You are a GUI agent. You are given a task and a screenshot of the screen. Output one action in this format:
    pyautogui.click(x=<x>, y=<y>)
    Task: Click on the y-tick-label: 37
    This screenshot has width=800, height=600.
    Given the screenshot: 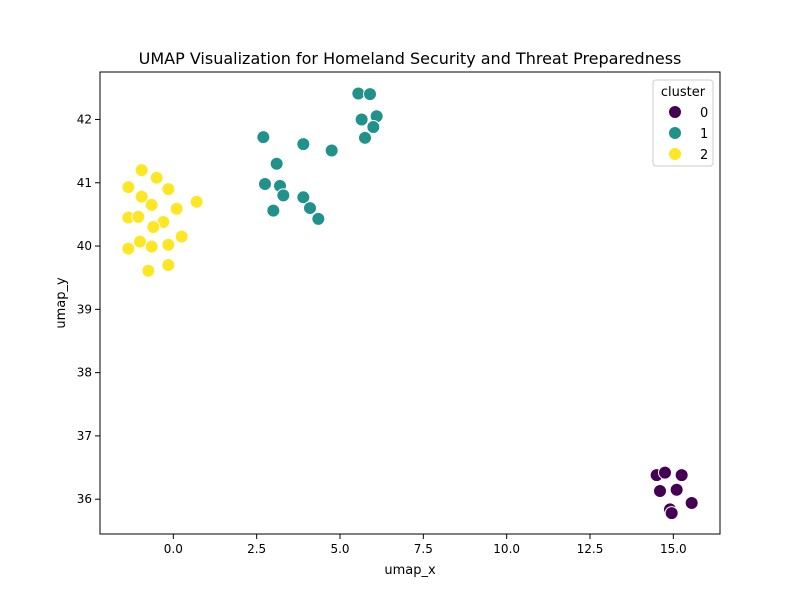 What is the action you would take?
    pyautogui.click(x=84, y=436)
    